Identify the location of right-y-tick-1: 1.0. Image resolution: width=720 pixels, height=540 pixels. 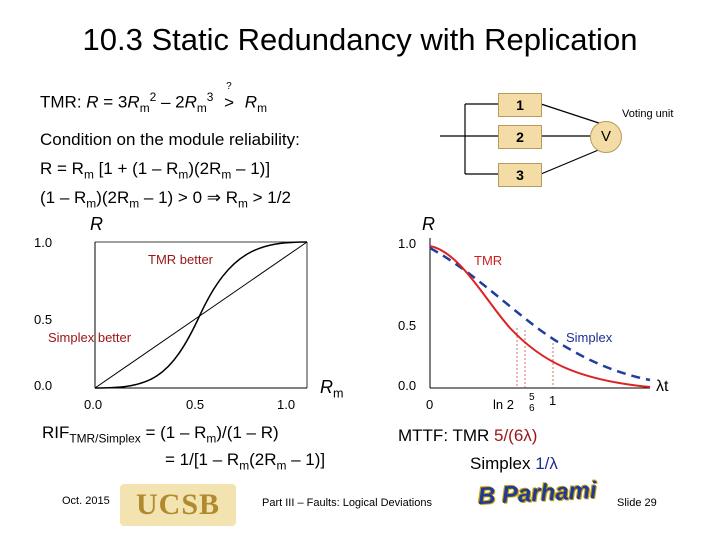
(407, 243).